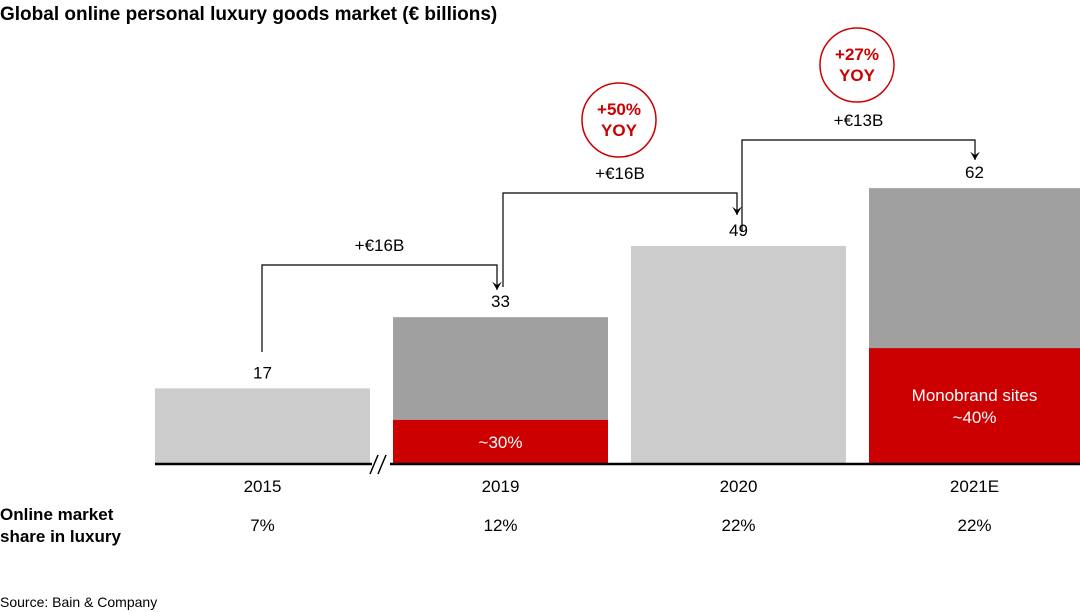 Image resolution: width=1080 pixels, height=612 pixels. I want to click on bar-segment-monobrand-2019, so click(500, 441).